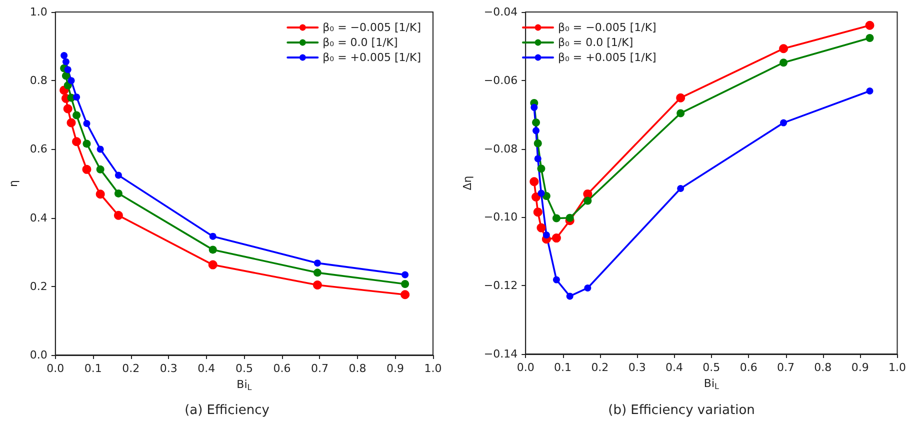 The height and width of the screenshot is (424, 909). What do you see at coordinates (501, 354) in the screenshot?
I see `y-tick-label: −0.14` at bounding box center [501, 354].